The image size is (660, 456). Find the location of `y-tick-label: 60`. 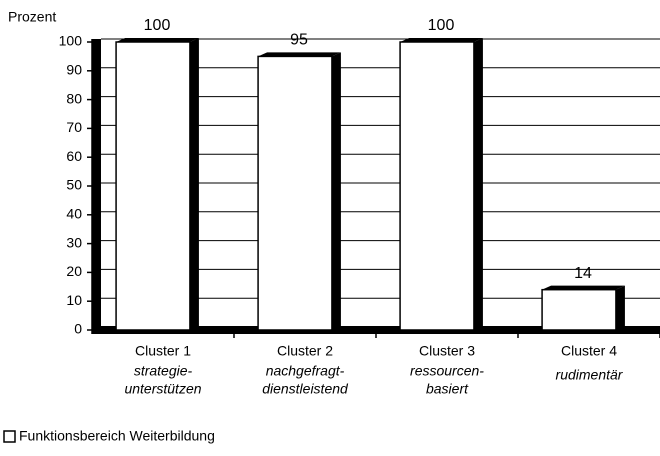

y-tick-label: 60 is located at coordinates (74, 156).